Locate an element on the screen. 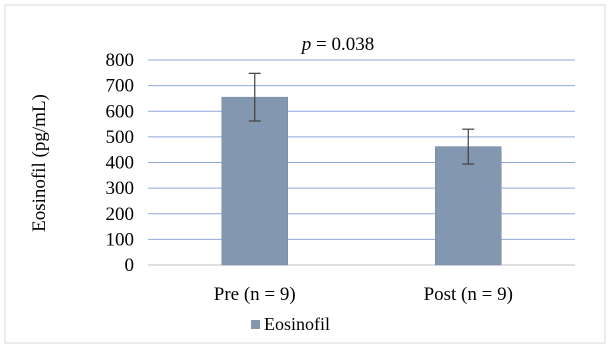 The width and height of the screenshot is (611, 347). legend-label: Eosinofil is located at coordinates (297, 324).